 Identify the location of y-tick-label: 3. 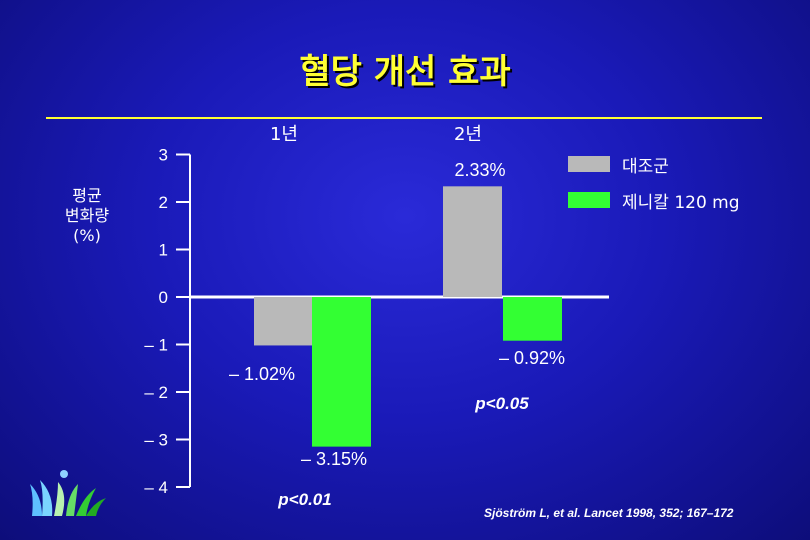
(163, 155).